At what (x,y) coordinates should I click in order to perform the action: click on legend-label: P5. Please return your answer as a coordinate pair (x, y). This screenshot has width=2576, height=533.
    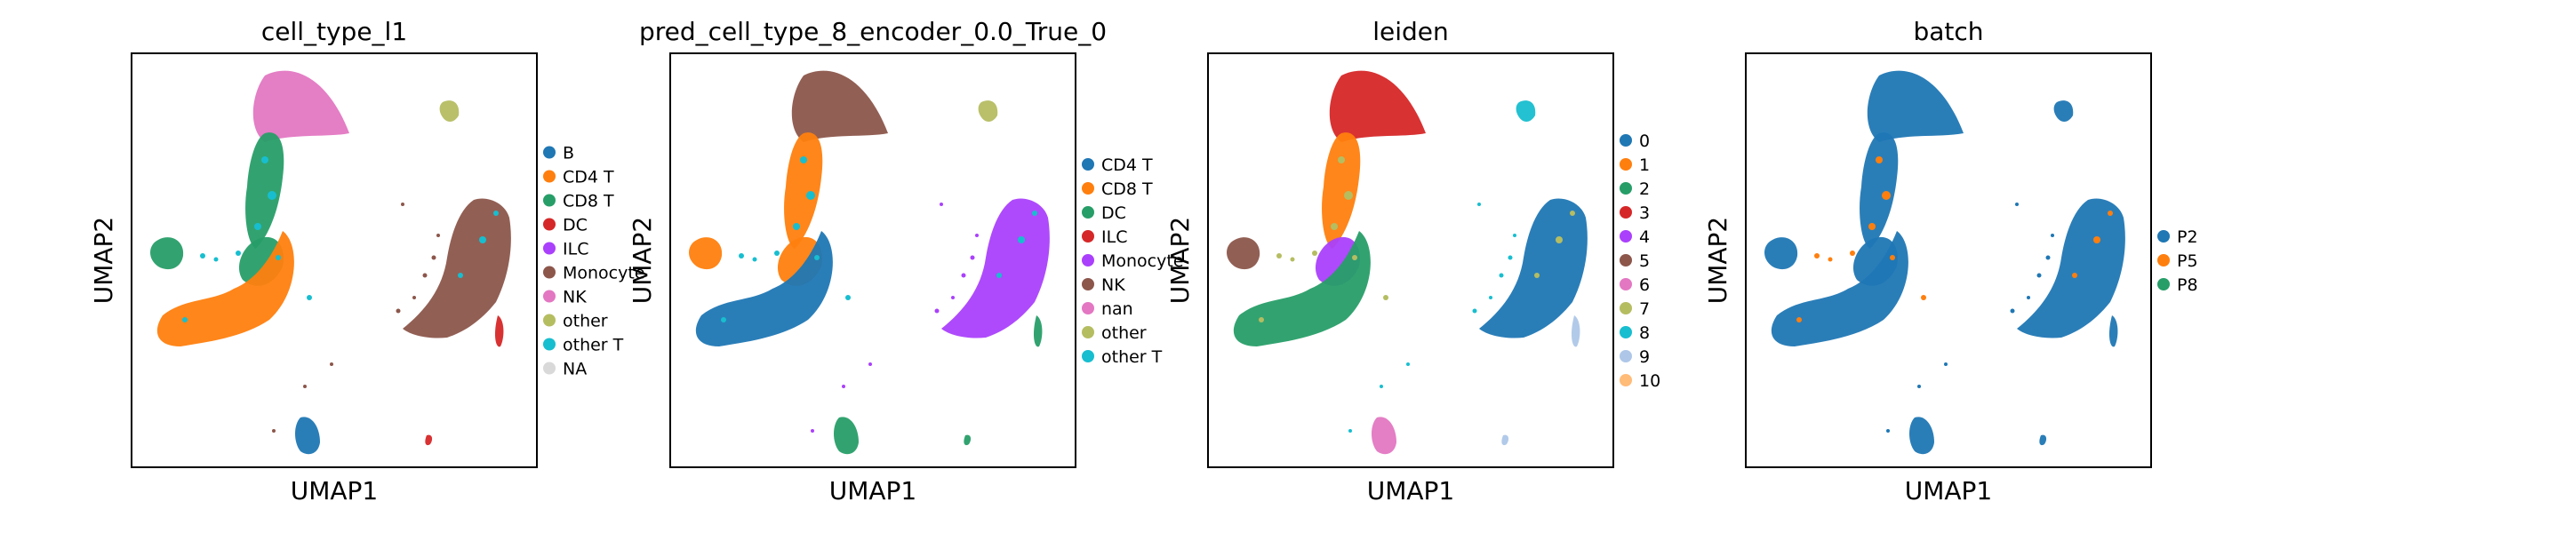
    Looking at the image, I should click on (2187, 261).